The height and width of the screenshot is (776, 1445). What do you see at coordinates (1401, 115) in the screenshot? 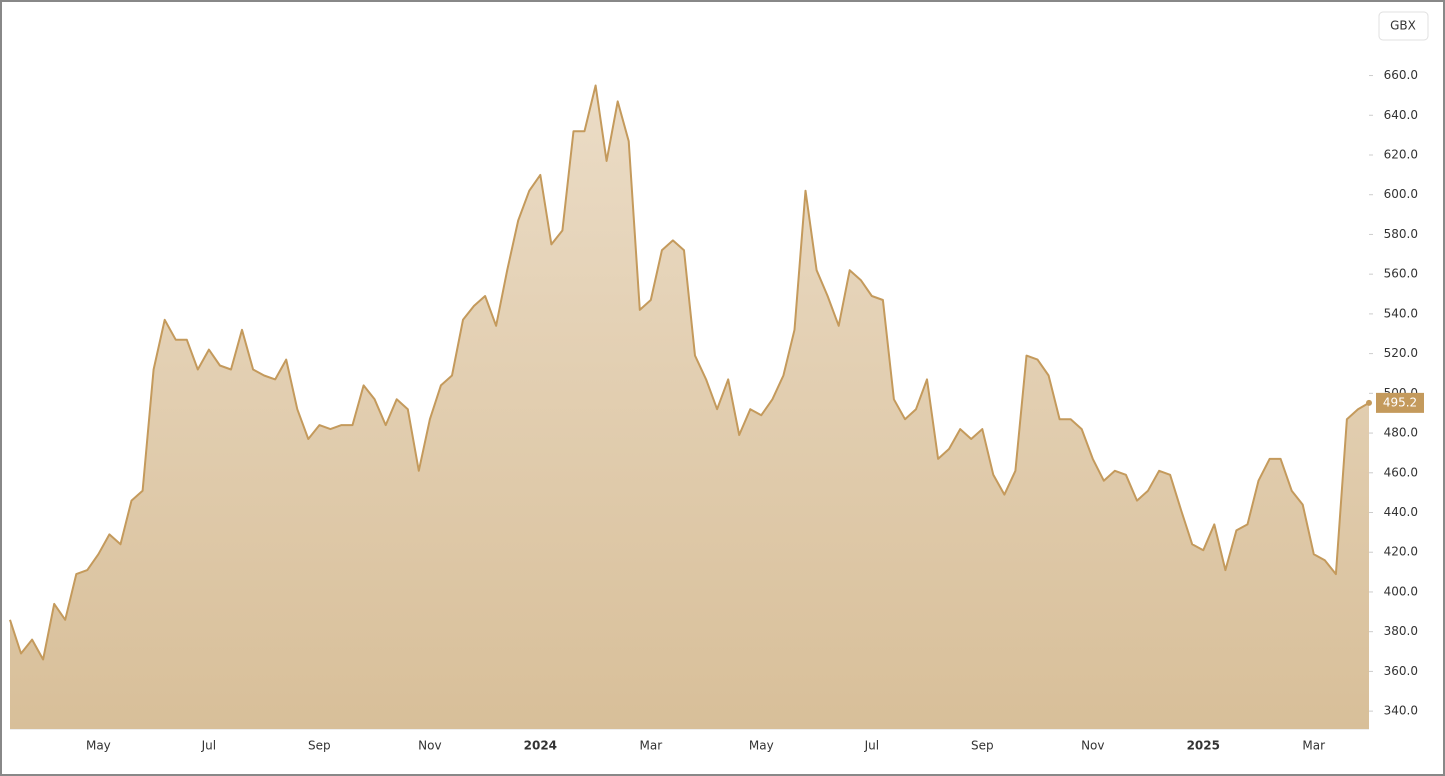
I see `y-tick-label: 640.0` at bounding box center [1401, 115].